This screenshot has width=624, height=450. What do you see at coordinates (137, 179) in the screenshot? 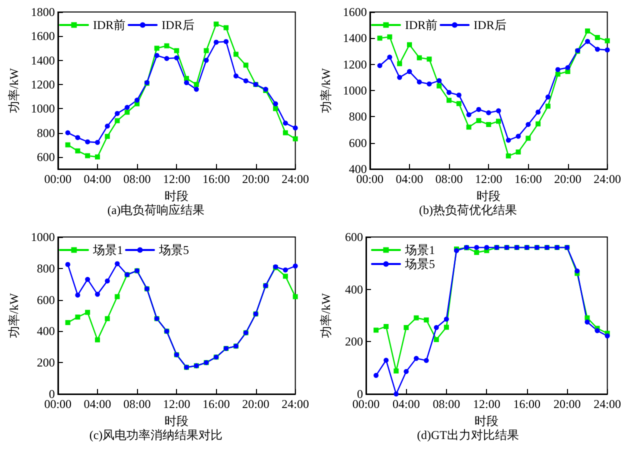
I see `x-tick-label: 08:00` at bounding box center [137, 179].